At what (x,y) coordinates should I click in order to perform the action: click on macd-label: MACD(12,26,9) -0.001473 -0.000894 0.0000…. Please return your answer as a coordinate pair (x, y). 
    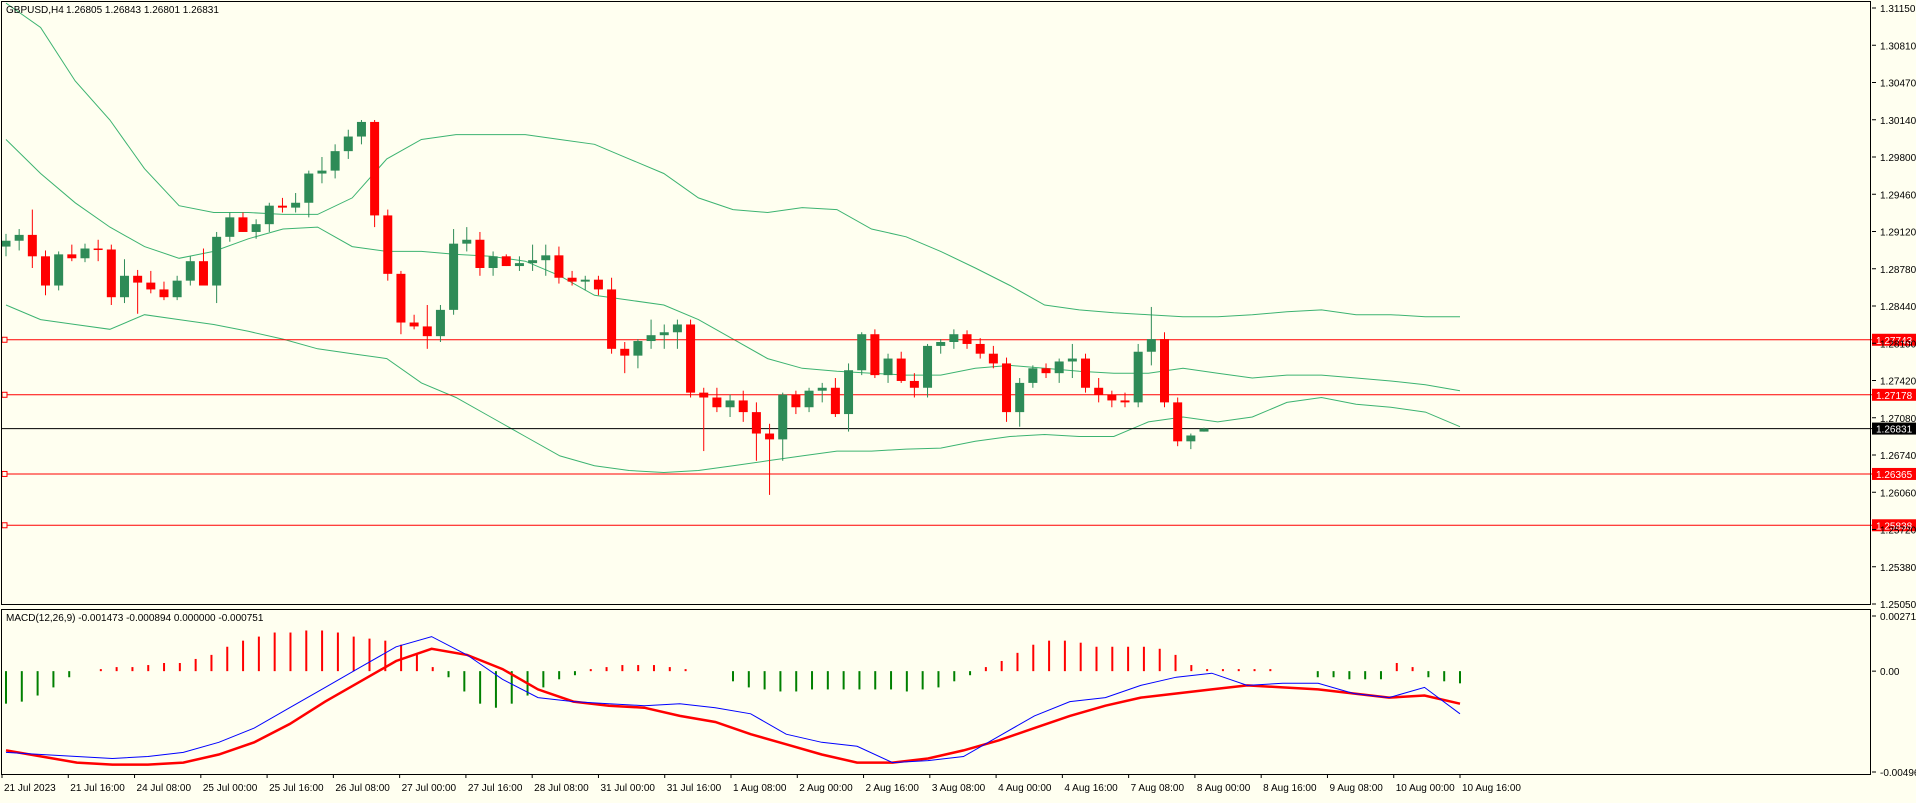
    Looking at the image, I should click on (135, 618).